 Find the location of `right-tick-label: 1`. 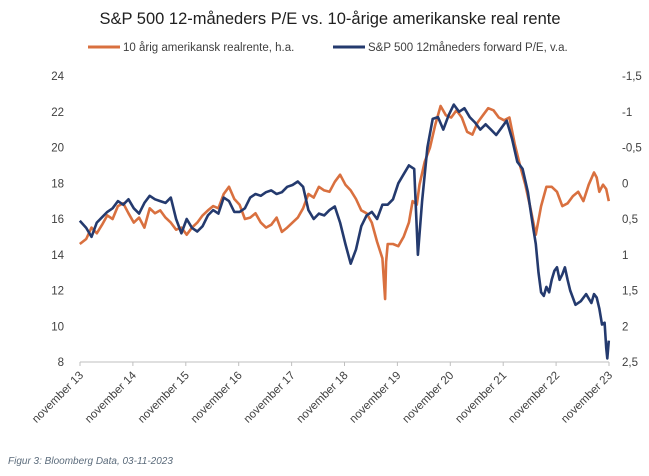

right-tick-label: 1 is located at coordinates (625, 256).